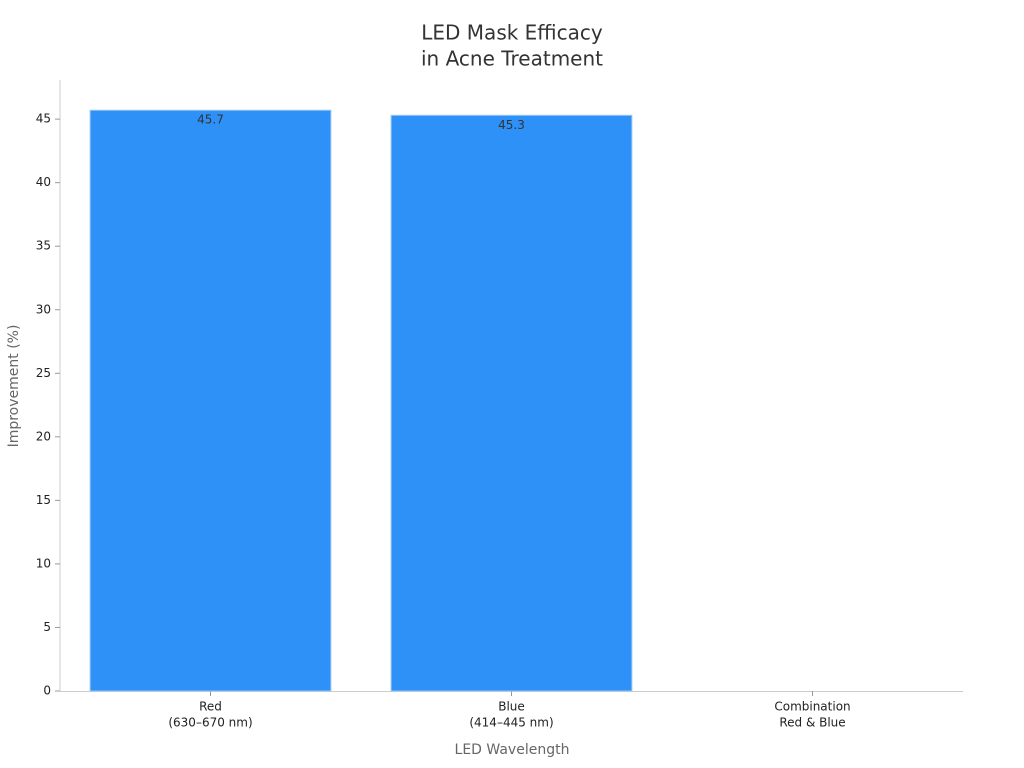  I want to click on y-tick-label: 15, so click(43, 500).